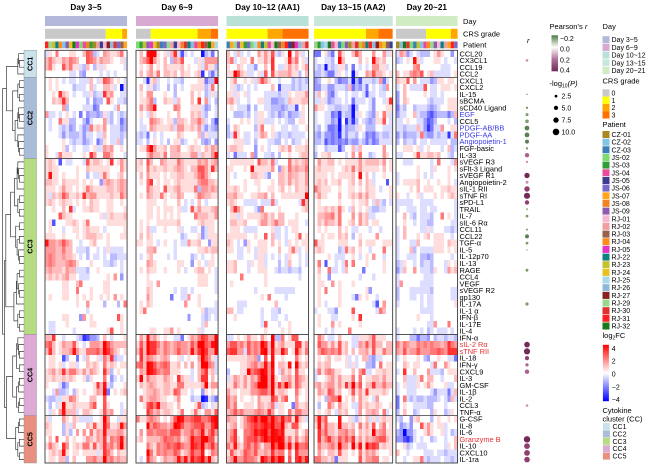  Describe the element at coordinates (621, 296) in the screenshot. I see `svg-text: RJ-27` at that location.